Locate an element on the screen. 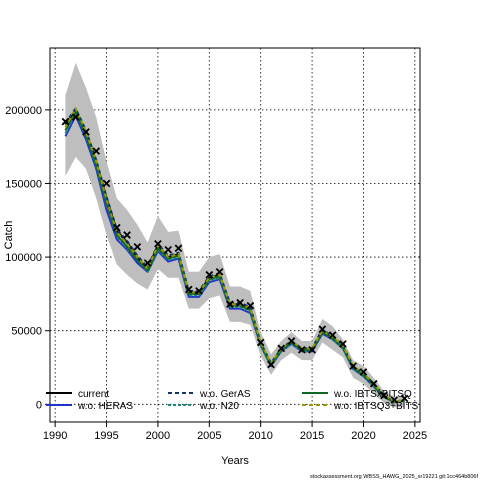 Image resolution: width=480 pixels, height=480 pixels. legend-entry-4: w.o. IBTSxBITSQ is located at coordinates (357, 394).